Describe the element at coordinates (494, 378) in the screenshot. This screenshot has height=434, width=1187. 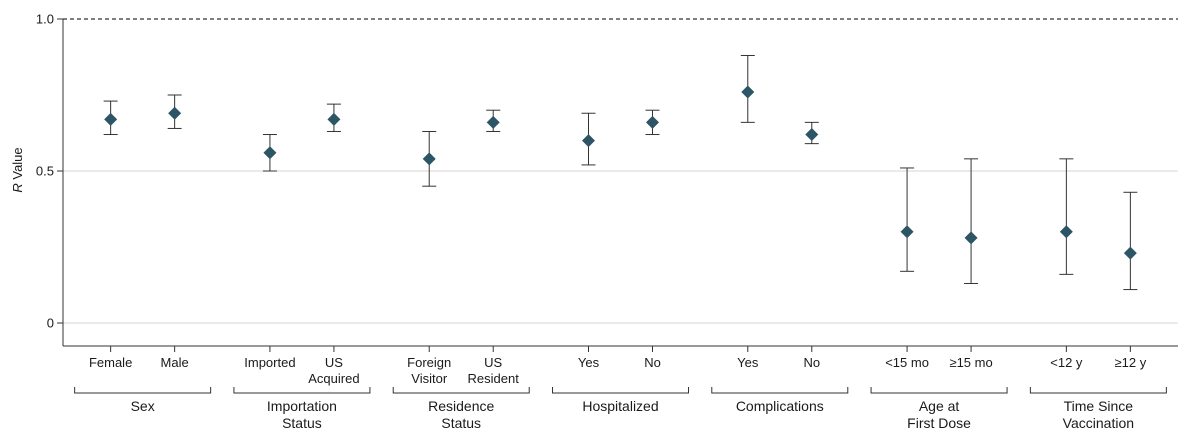
I see `category-label: Resident` at that location.